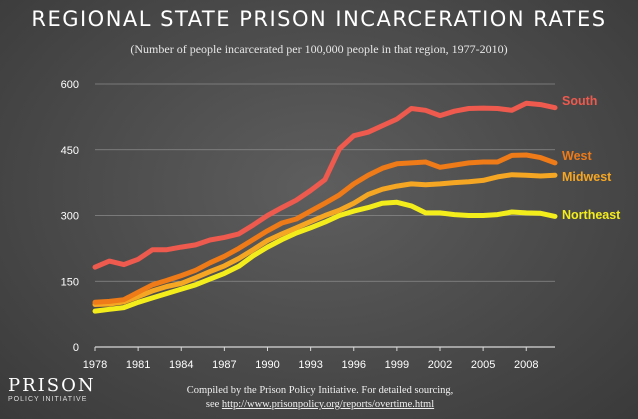 The width and height of the screenshot is (638, 419). I want to click on x-tick-label: 1978, so click(95, 365).